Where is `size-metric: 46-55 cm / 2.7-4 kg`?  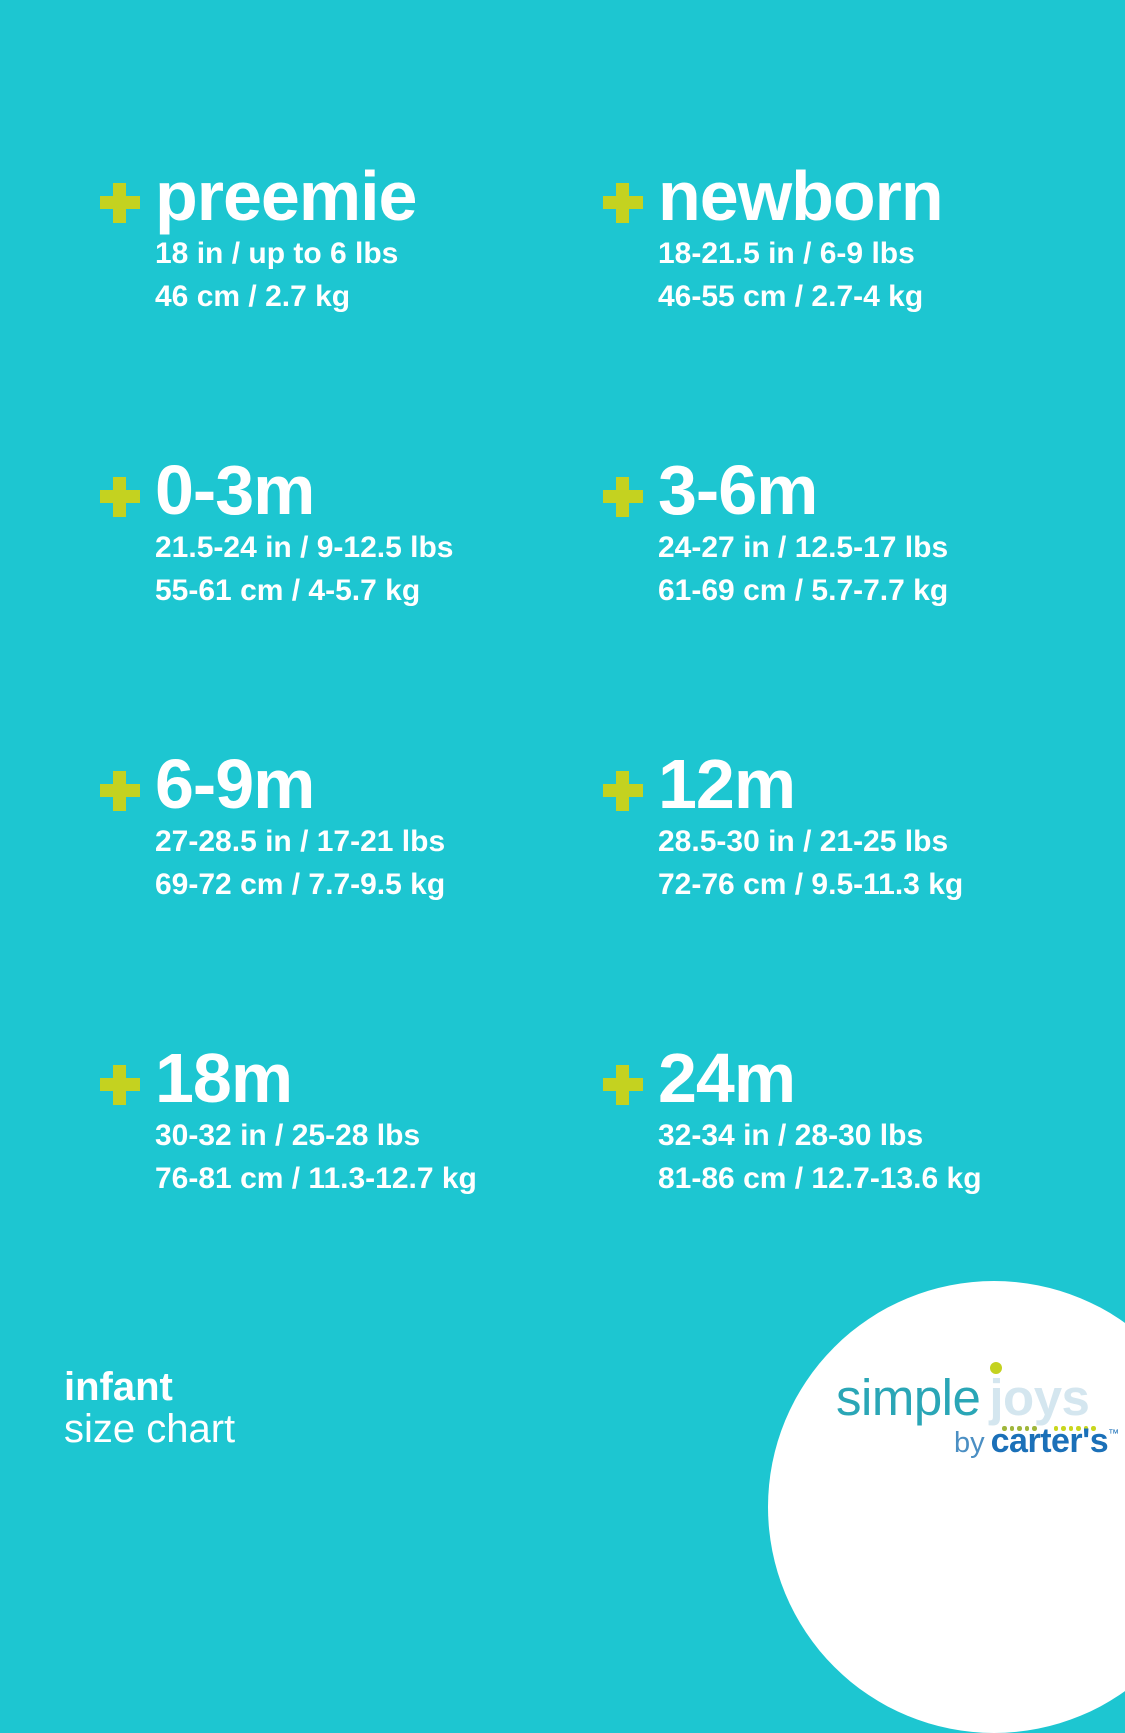 size-metric: 46-55 cm / 2.7-4 kg is located at coordinates (791, 296).